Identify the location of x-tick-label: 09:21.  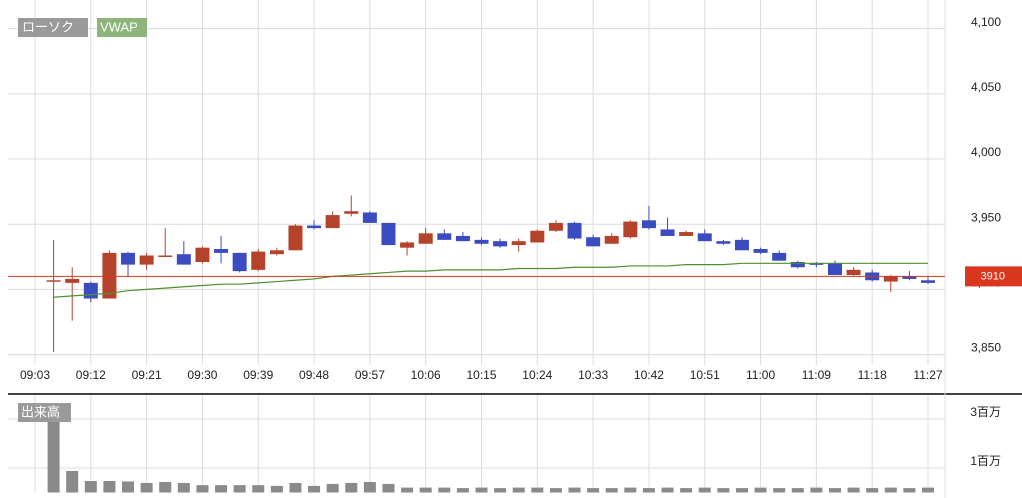
(147, 375).